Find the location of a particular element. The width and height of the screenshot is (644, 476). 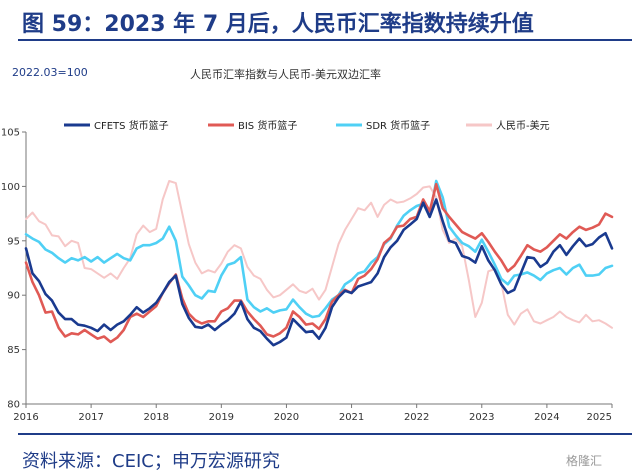

base-note: 2022.03=100 is located at coordinates (50, 72).